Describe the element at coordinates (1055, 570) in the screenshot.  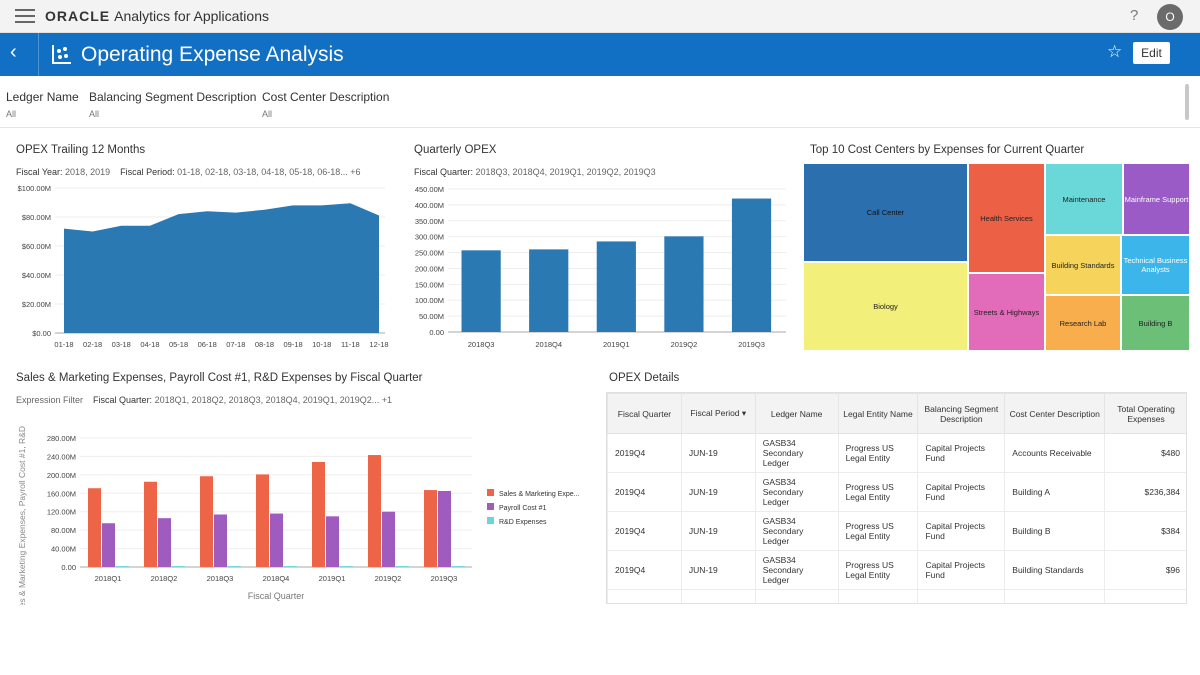
I see `table-cell: Building Standards` at that location.